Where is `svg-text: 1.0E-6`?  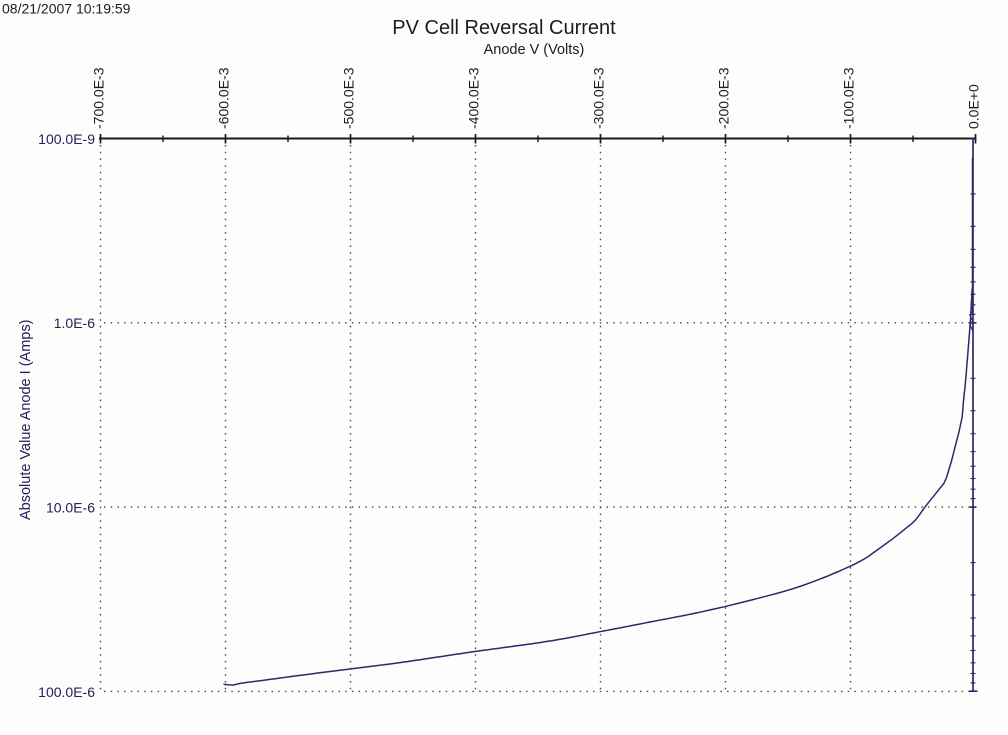 svg-text: 1.0E-6 is located at coordinates (74, 323).